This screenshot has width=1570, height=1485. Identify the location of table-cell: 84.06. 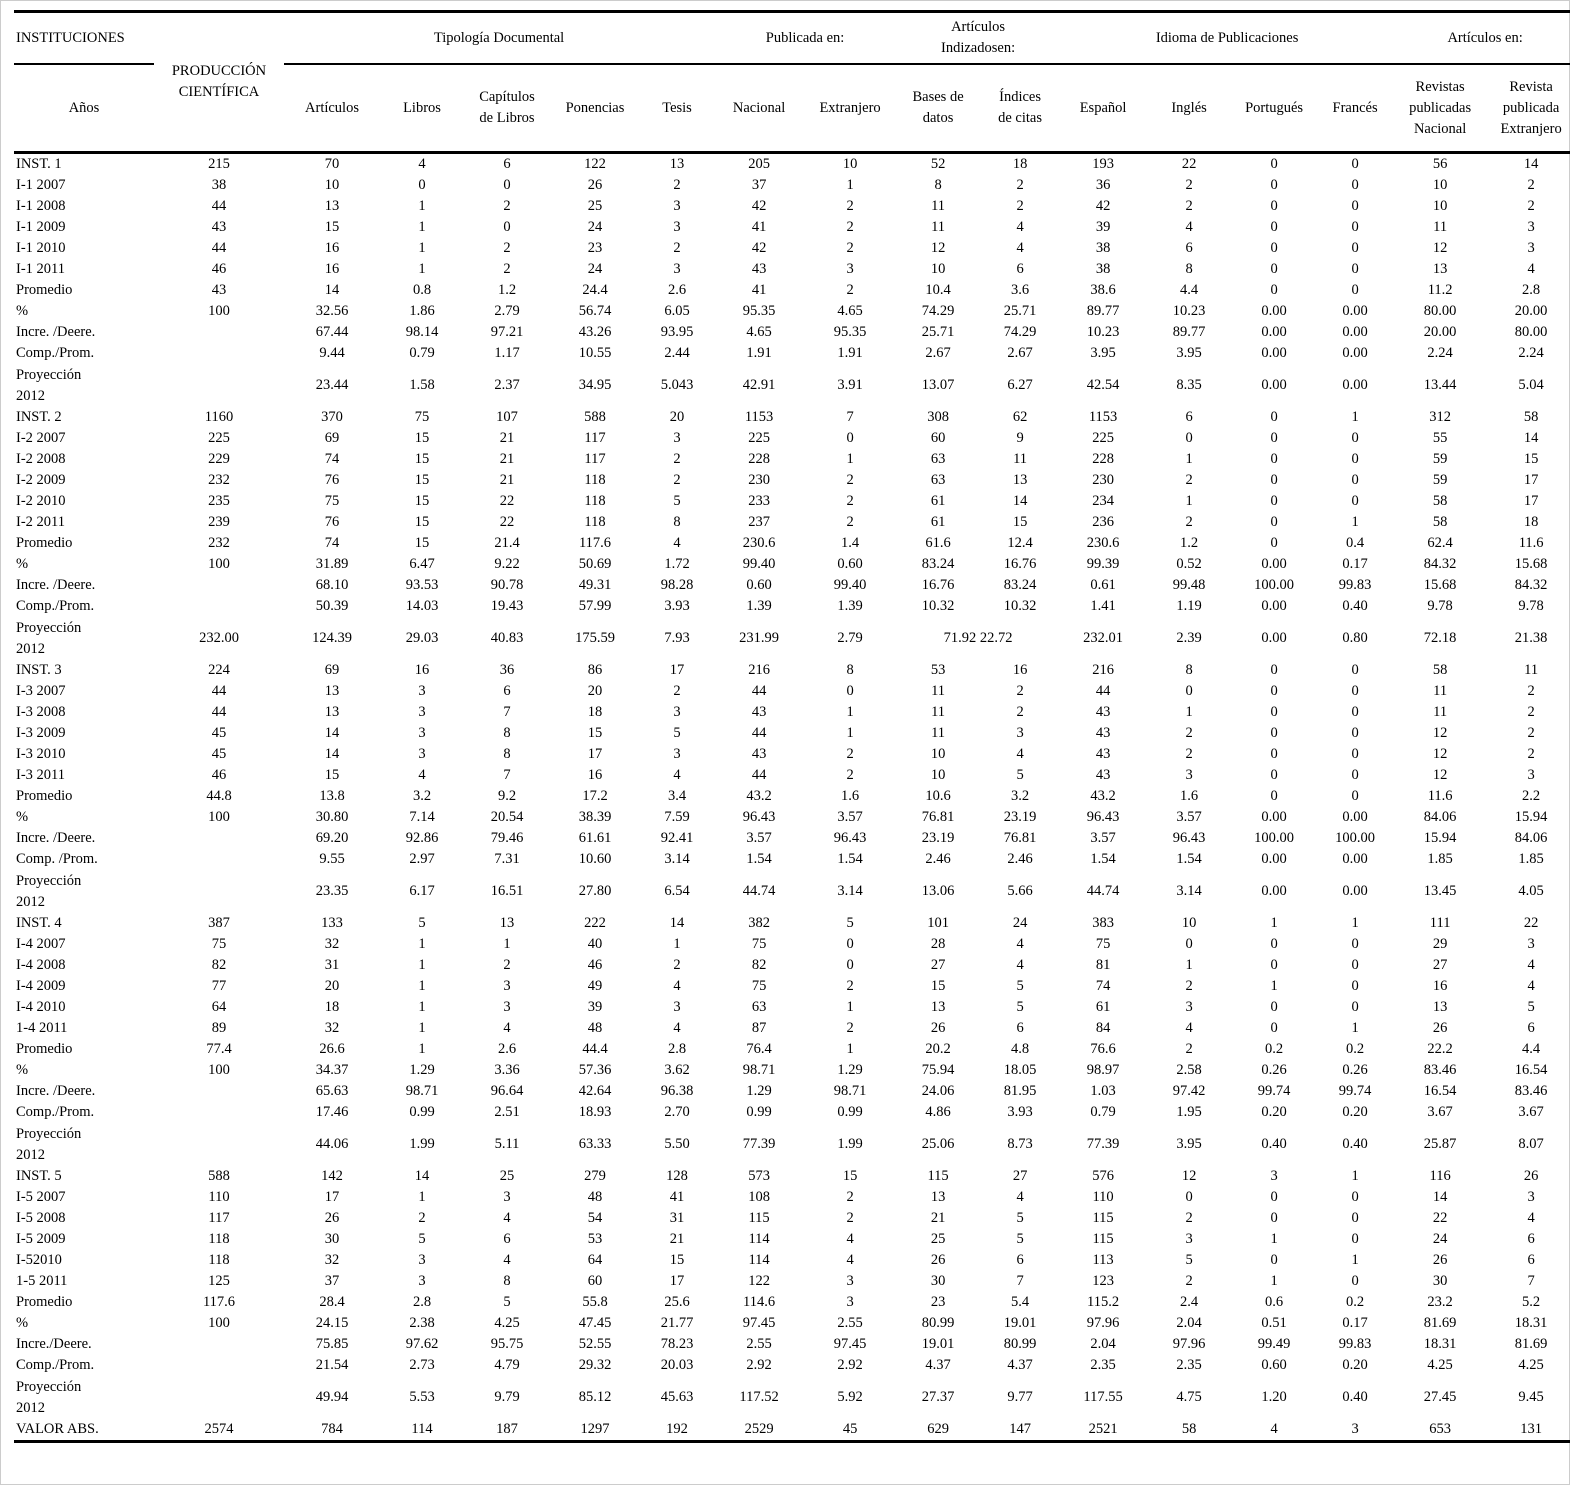
(1531, 838).